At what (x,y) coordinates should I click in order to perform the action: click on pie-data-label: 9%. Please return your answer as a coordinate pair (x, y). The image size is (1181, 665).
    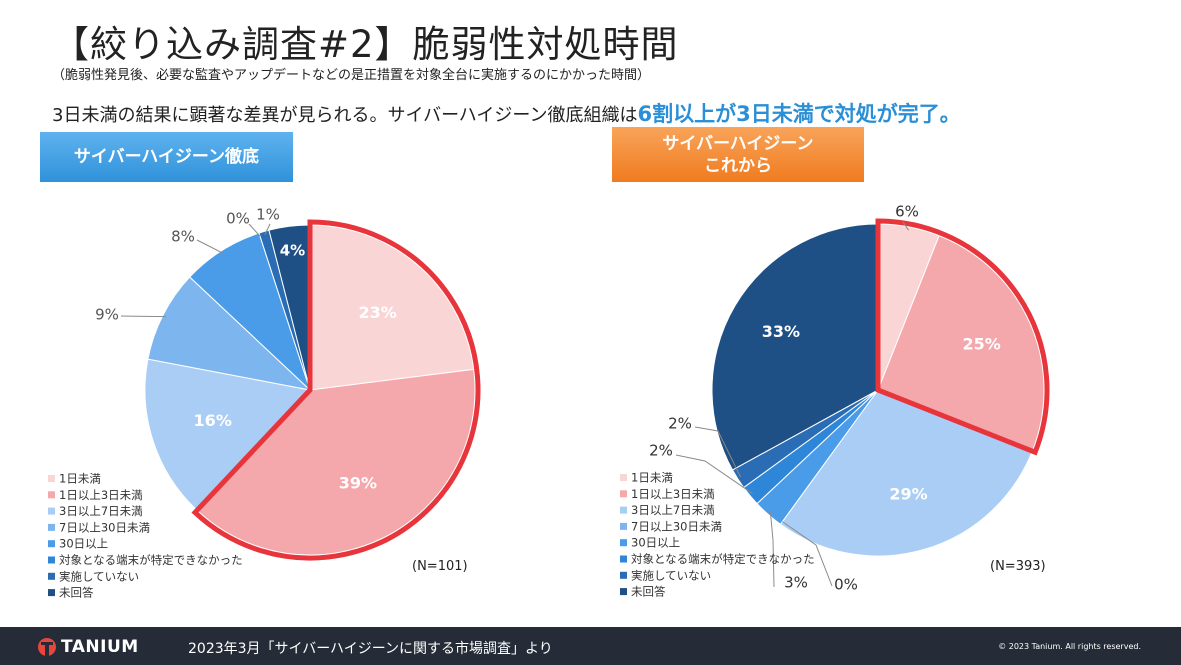
    Looking at the image, I should click on (107, 315).